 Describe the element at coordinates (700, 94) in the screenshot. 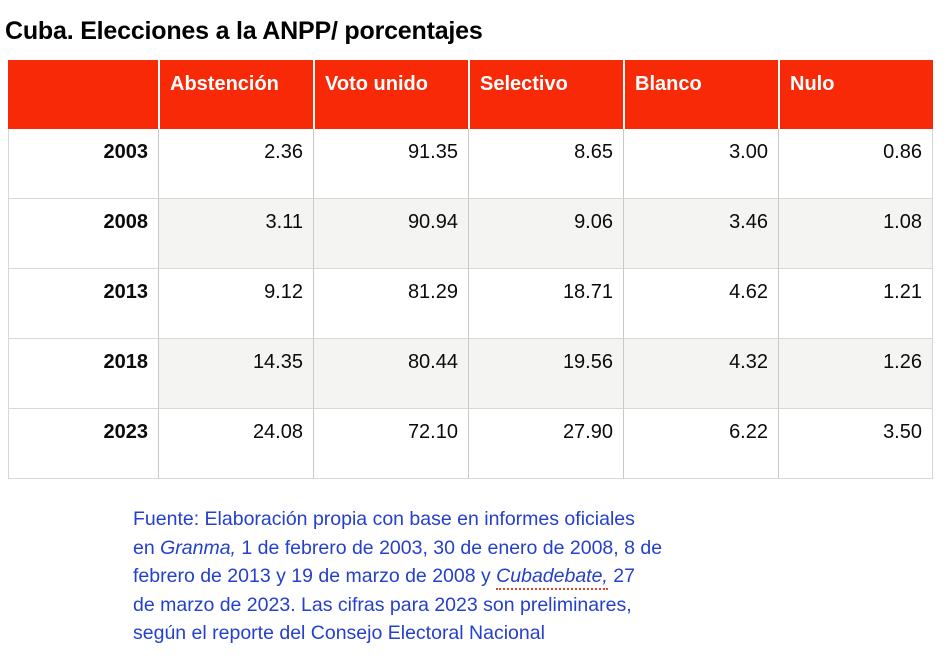

I see `header-cell-blanco: Blanco` at that location.